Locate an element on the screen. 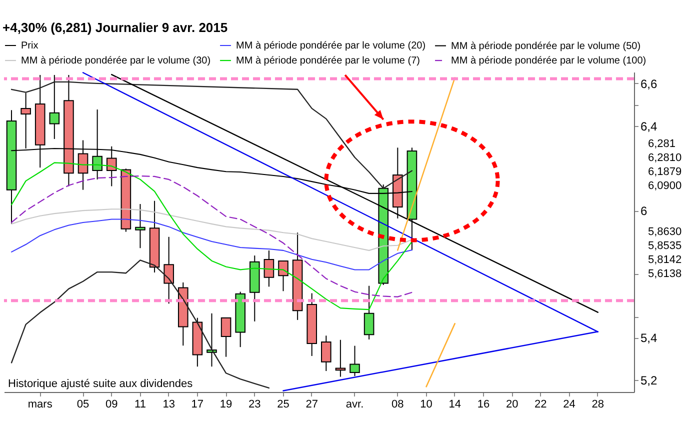  x-tick-label: 25 is located at coordinates (283, 404).